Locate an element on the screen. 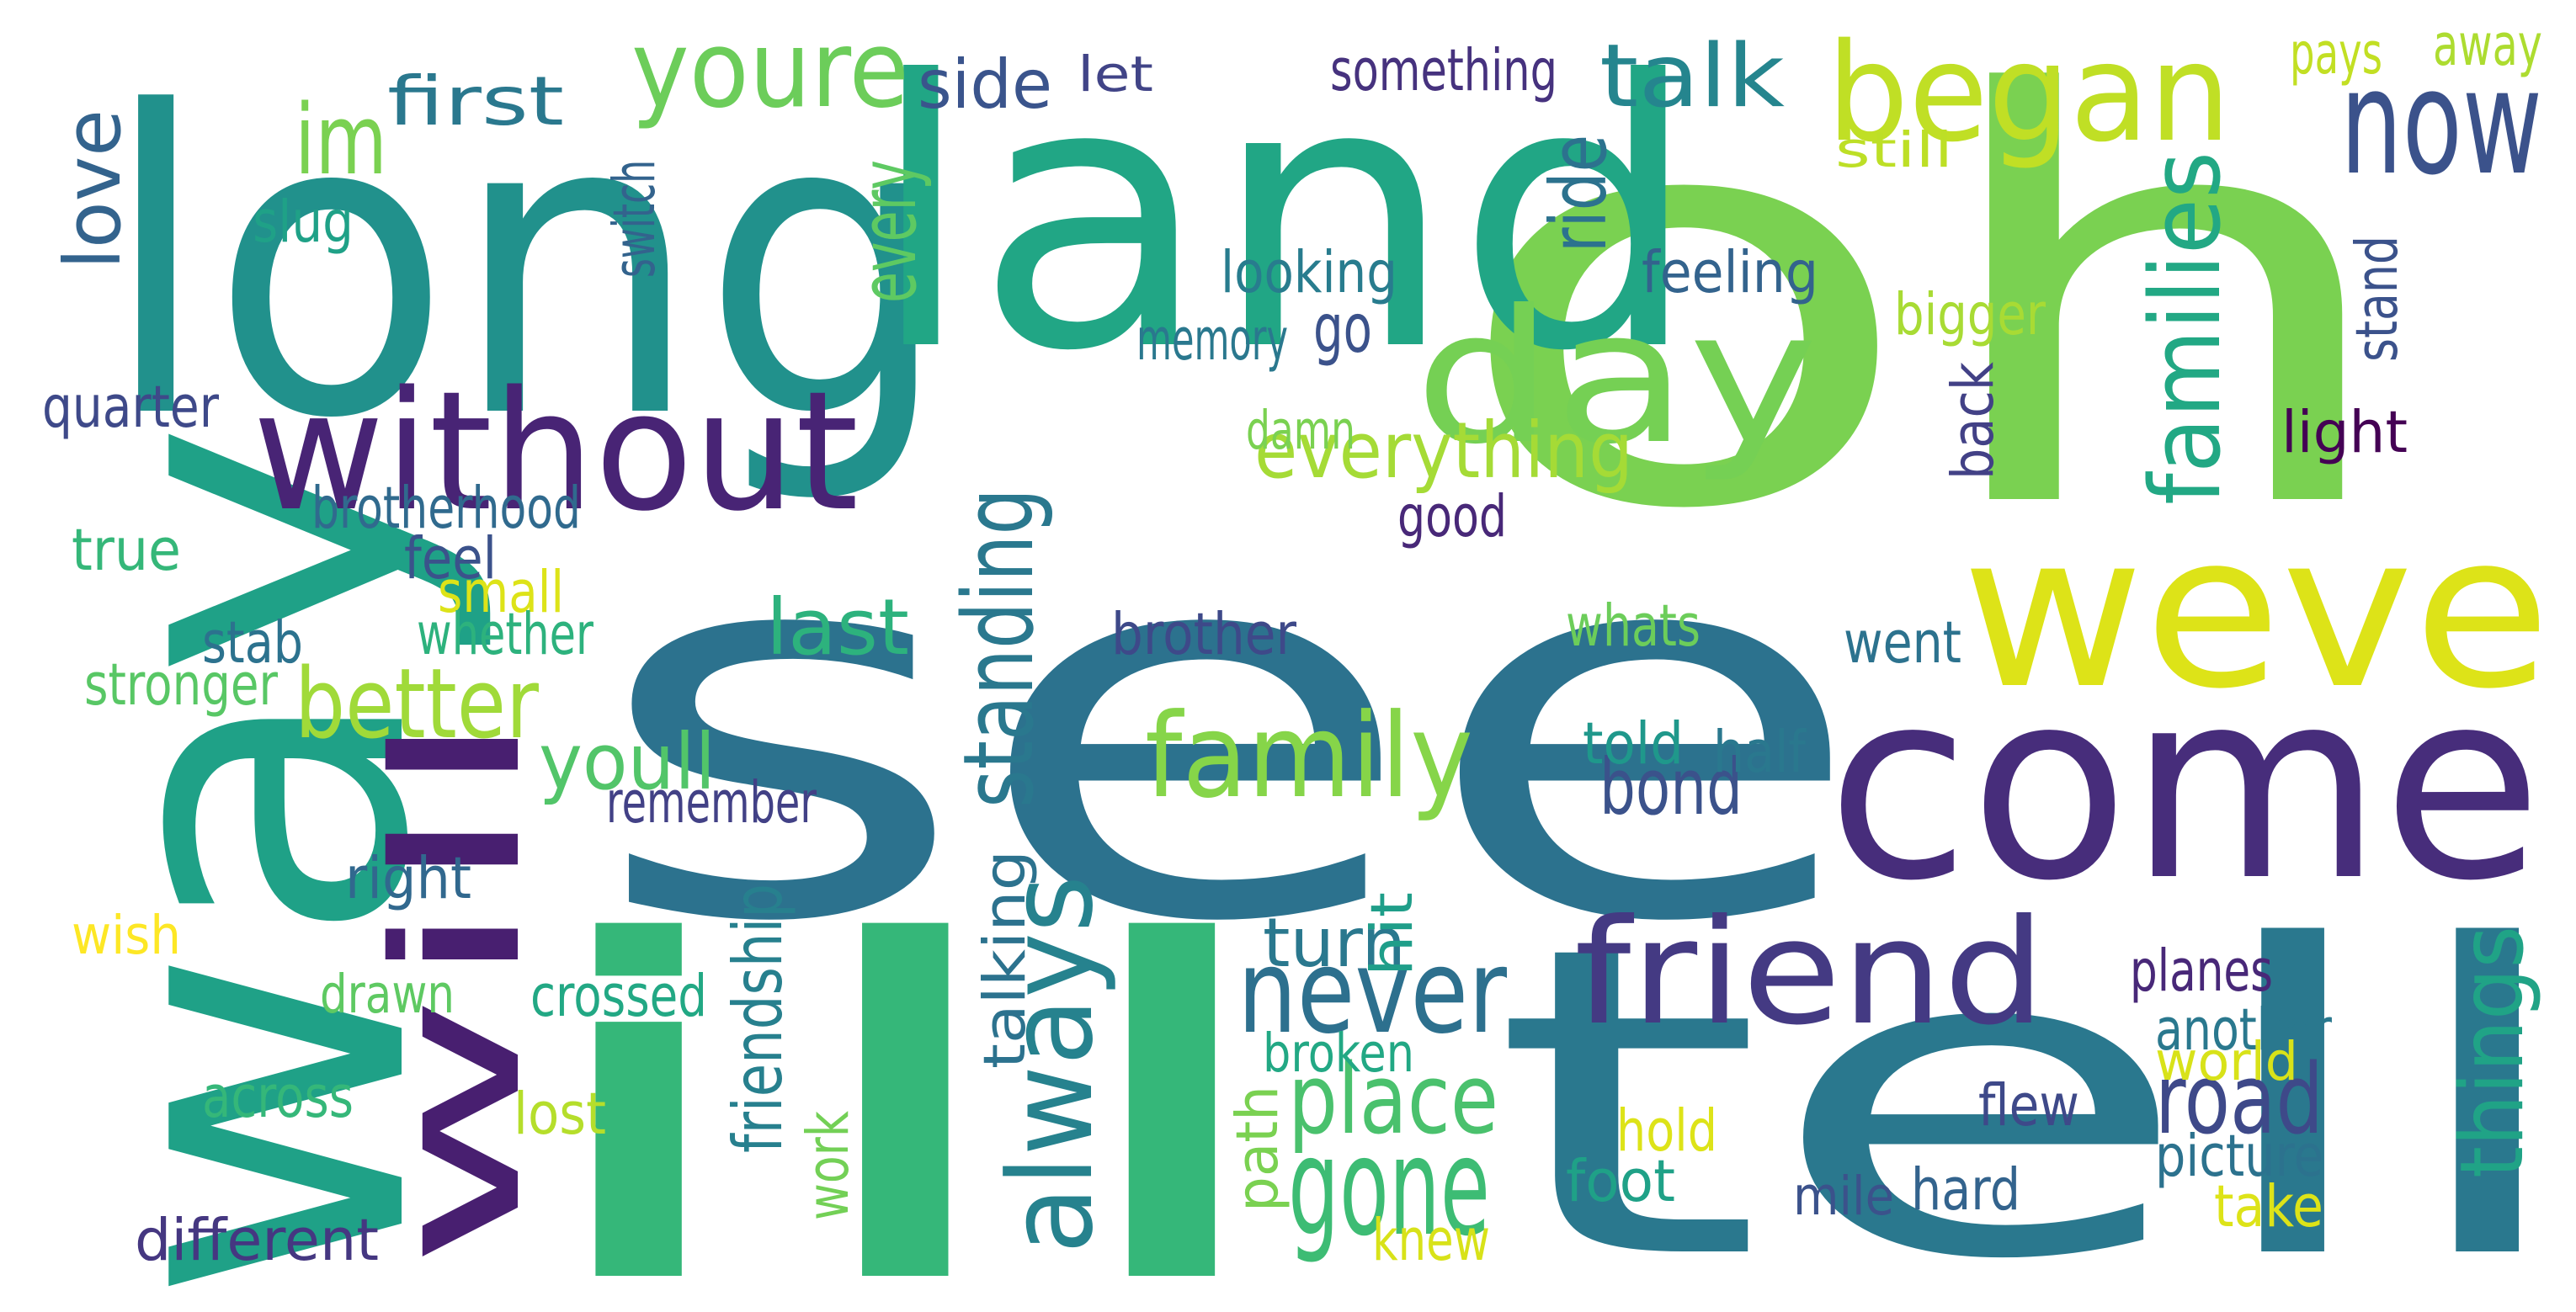 This screenshot has height=1312, width=2576. word-across: across is located at coordinates (278, 1097).